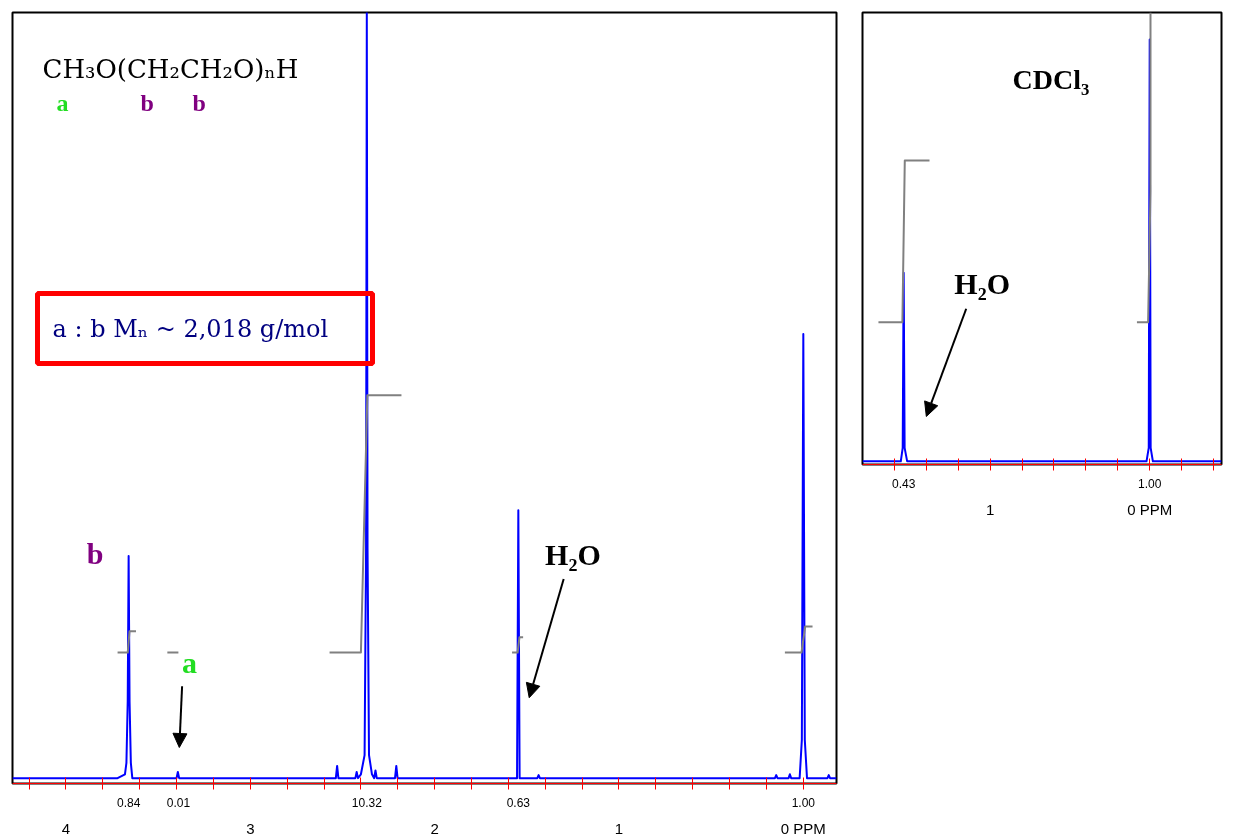 Image resolution: width=1238 pixels, height=839 pixels. Describe the element at coordinates (434, 828) in the screenshot. I see `x-tick-label: 2` at that location.